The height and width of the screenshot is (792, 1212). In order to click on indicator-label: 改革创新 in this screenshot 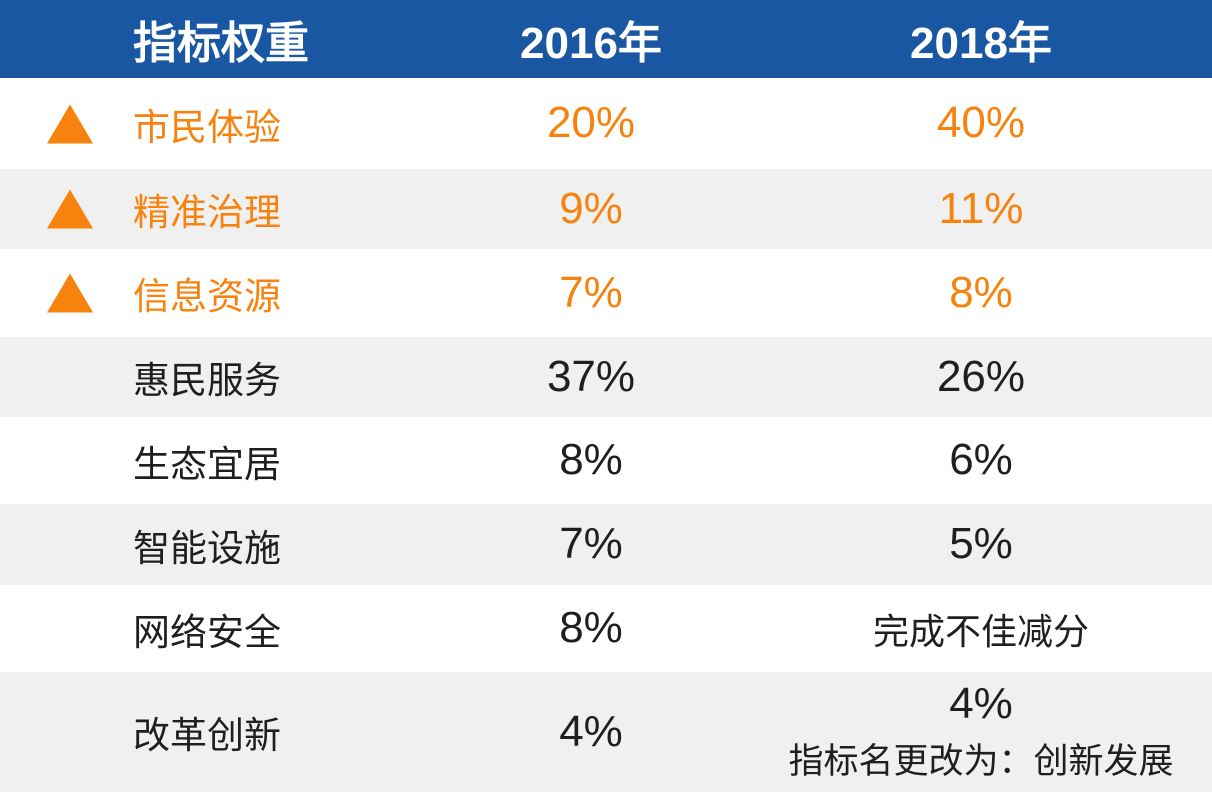, I will do `click(207, 735)`.